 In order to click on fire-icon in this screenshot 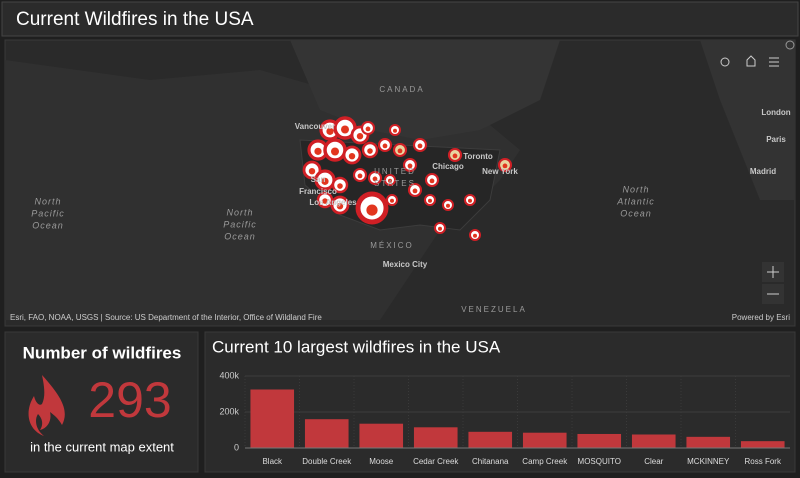, I will do `click(46, 405)`.